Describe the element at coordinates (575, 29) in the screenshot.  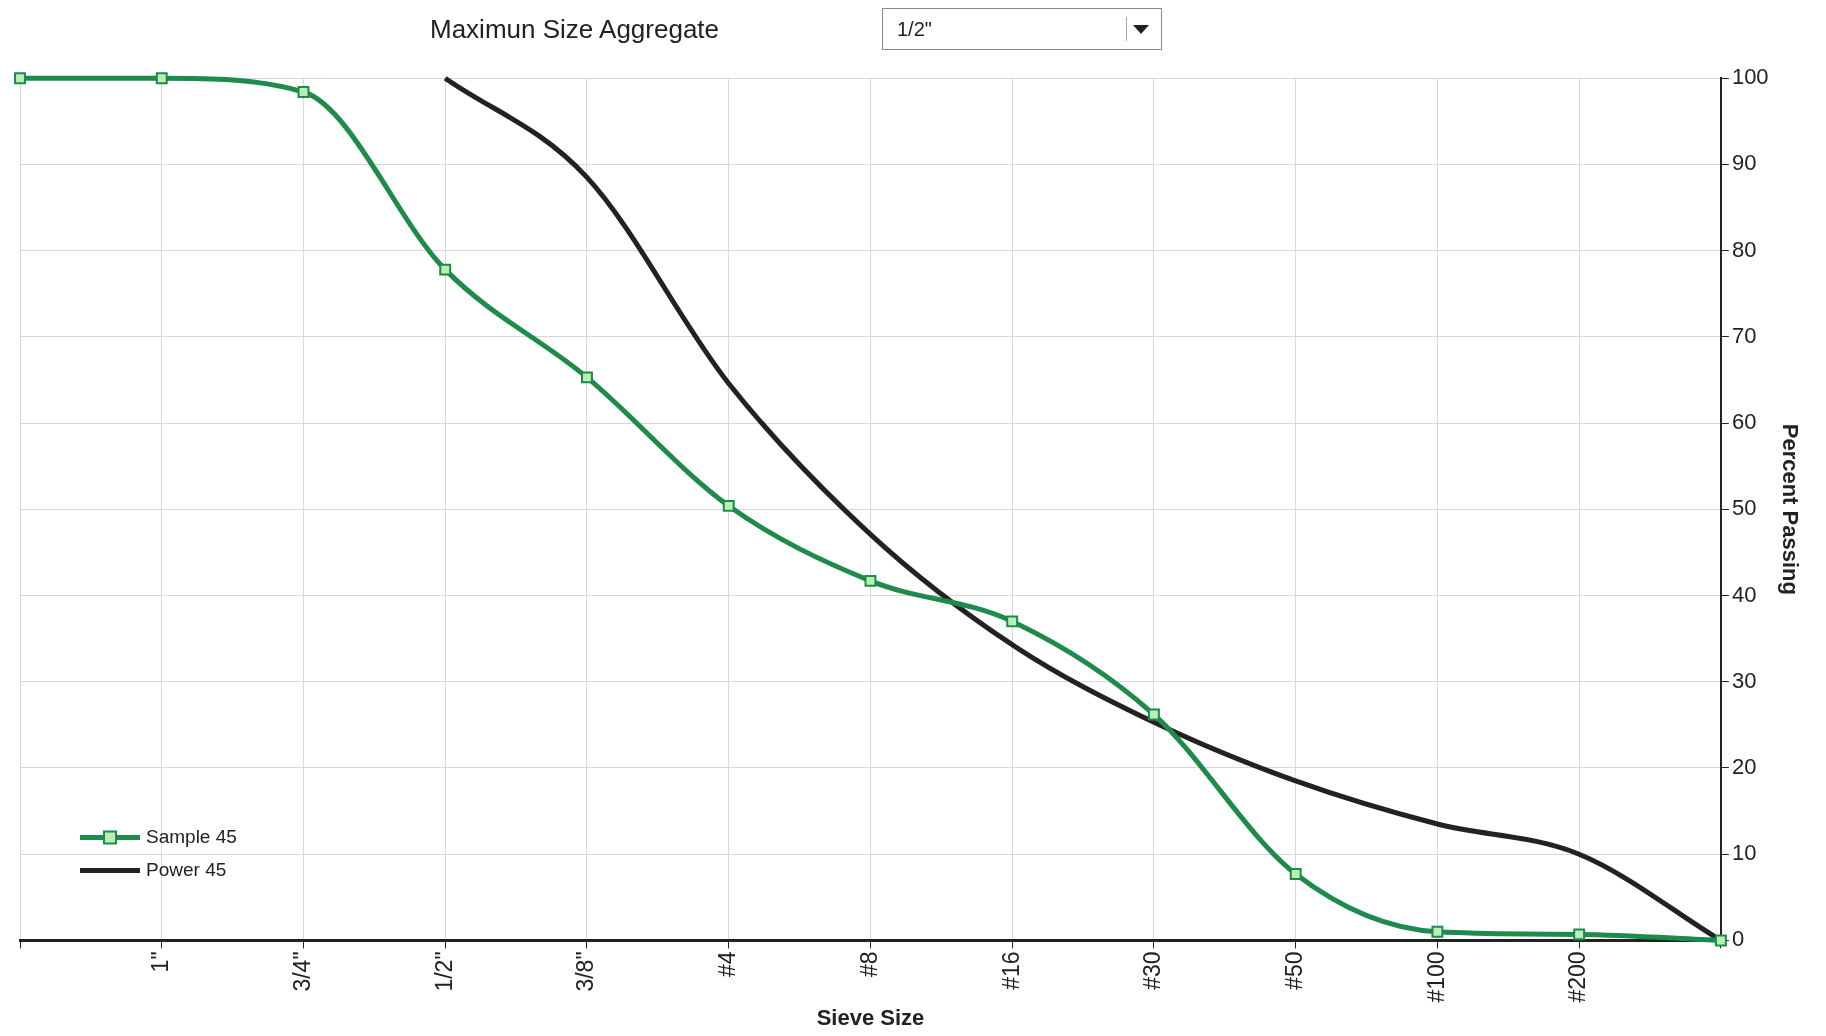
I see `chart-title: Maximun Size Aggregate` at that location.